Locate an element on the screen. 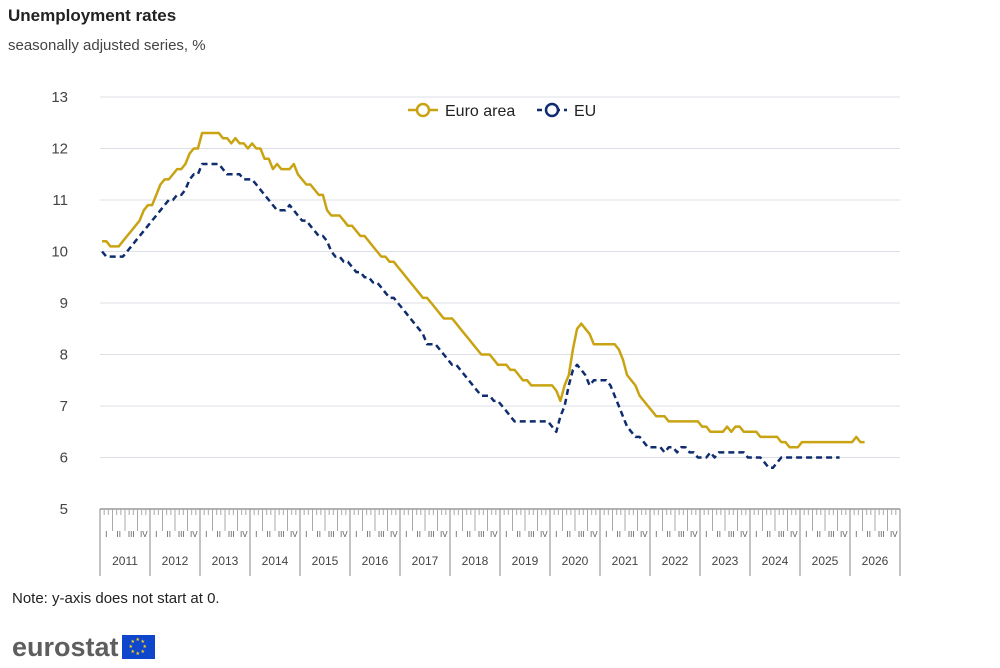 The image size is (1000, 668). year-label: 2025 is located at coordinates (825, 561).